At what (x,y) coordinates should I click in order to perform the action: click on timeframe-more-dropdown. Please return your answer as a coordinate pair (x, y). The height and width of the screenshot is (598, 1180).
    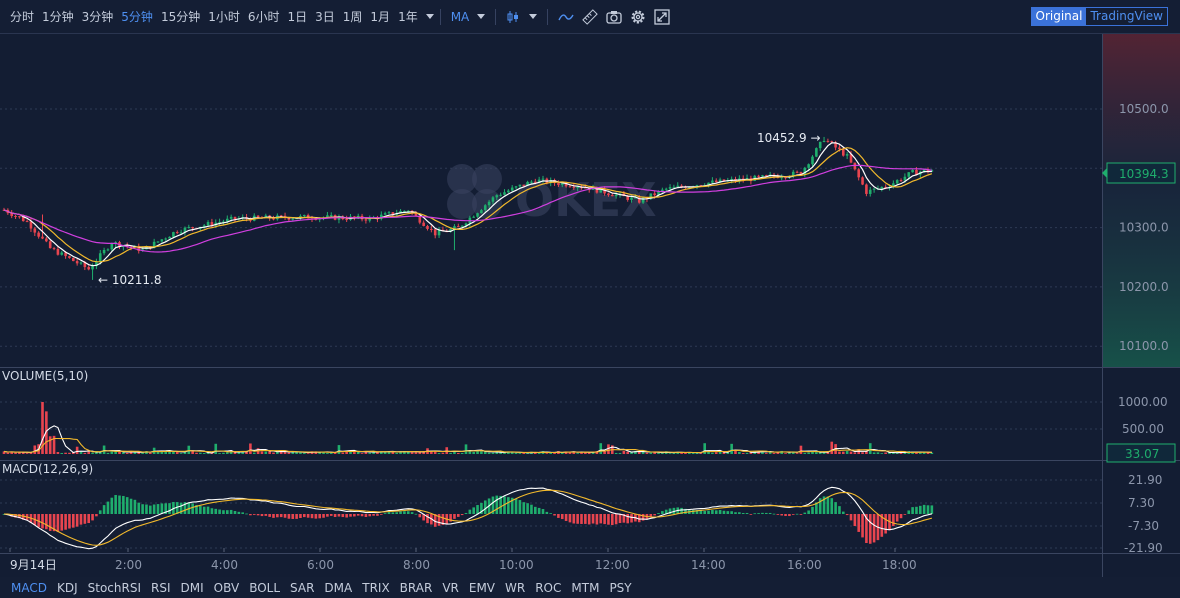
    Looking at the image, I should click on (429, 16).